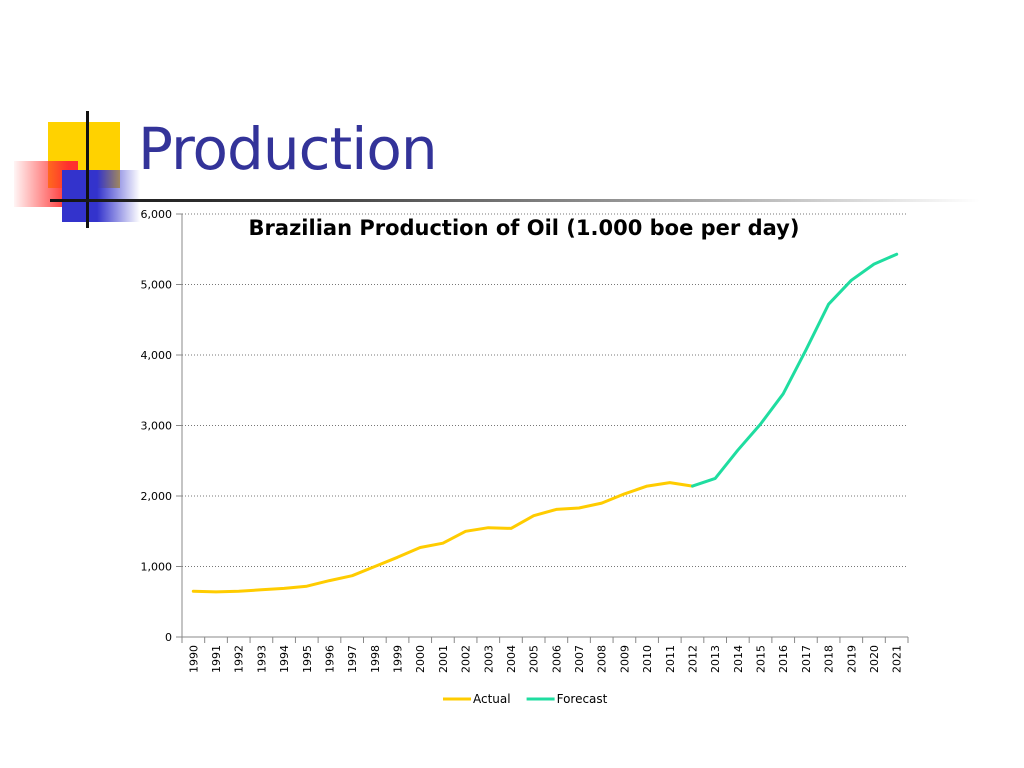 This screenshot has height=768, width=1024. I want to click on x-tick-label: 2007, so click(579, 659).